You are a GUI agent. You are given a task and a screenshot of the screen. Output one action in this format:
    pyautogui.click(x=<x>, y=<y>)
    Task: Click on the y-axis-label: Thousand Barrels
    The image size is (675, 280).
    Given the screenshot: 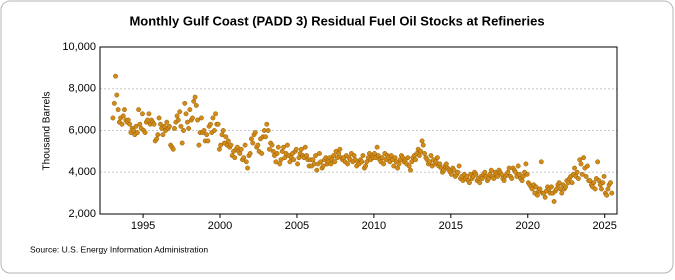 What is the action you would take?
    pyautogui.click(x=47, y=131)
    